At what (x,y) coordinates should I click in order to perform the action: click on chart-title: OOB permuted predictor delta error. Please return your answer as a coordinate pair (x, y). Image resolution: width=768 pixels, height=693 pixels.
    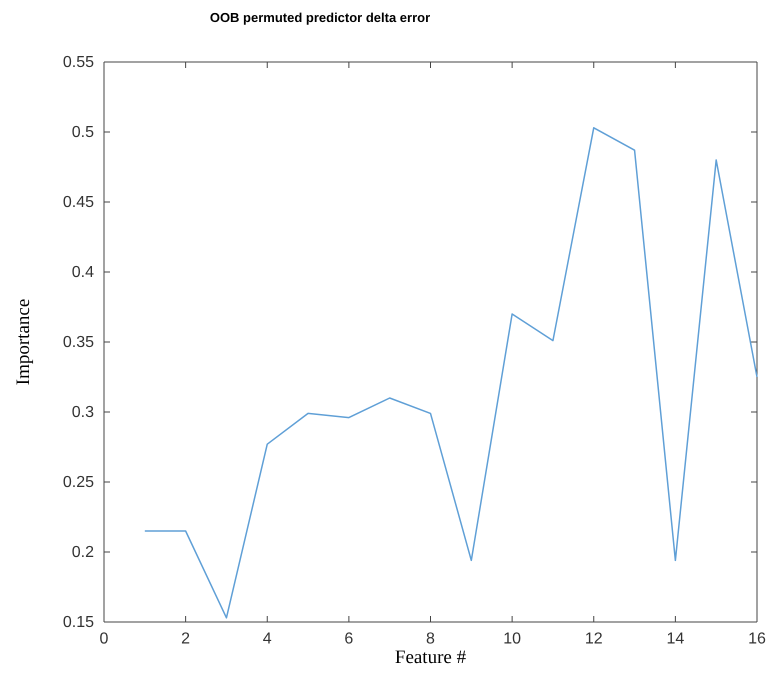
    Looking at the image, I should click on (320, 17).